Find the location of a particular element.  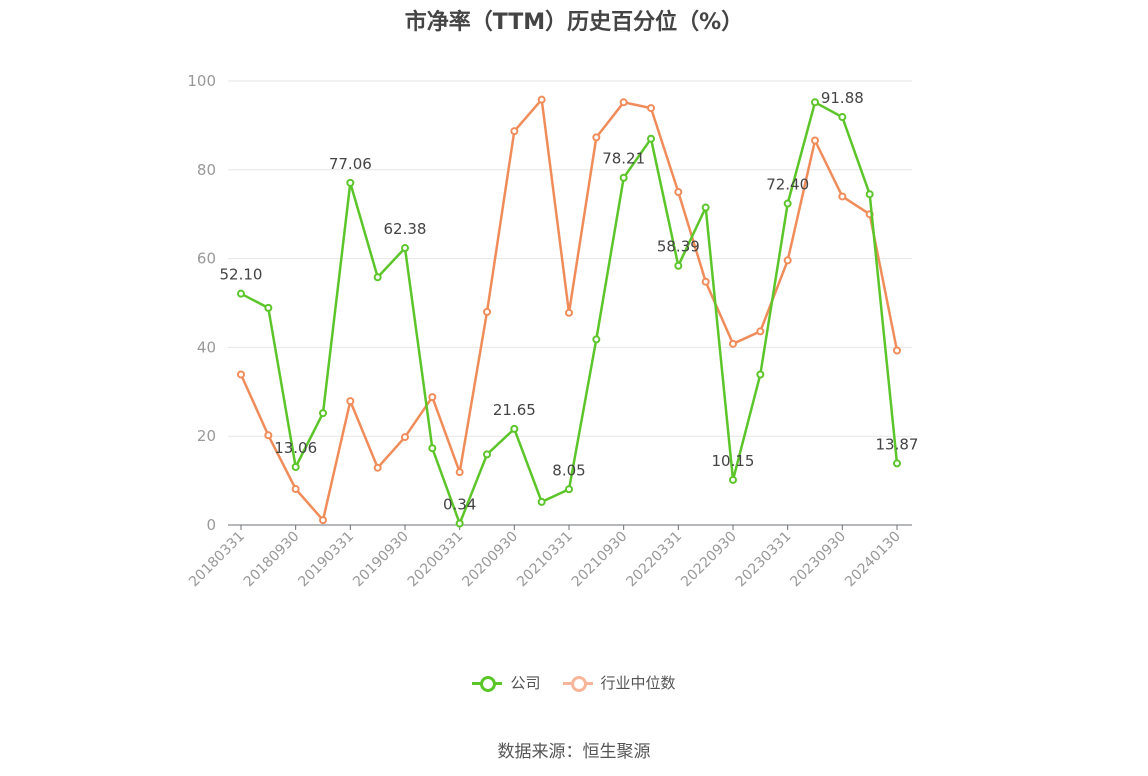

data-label: 52.10 is located at coordinates (241, 275).